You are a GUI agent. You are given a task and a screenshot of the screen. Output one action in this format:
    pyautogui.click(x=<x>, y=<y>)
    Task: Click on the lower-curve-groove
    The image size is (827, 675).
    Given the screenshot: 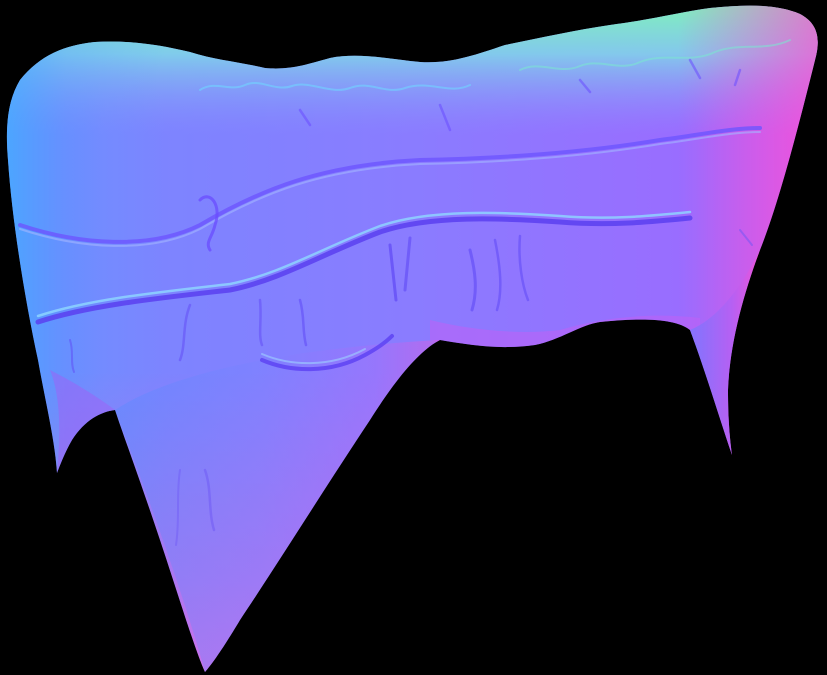 What is the action you would take?
    pyautogui.click(x=327, y=353)
    